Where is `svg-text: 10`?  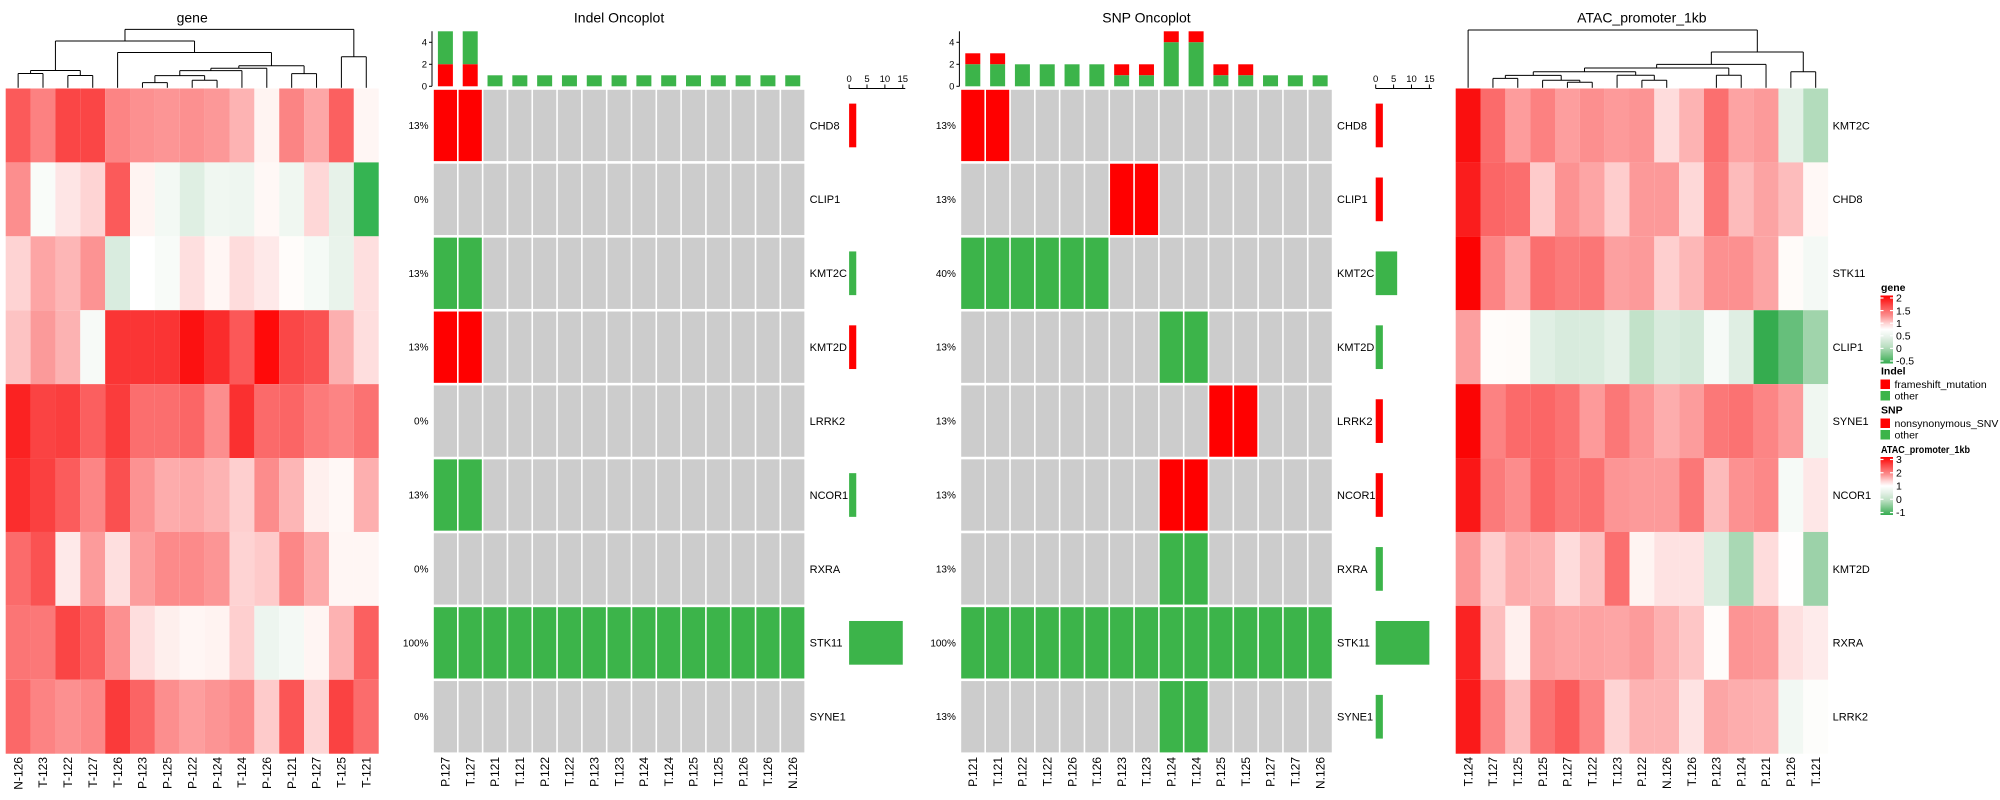
svg-text: 10 is located at coordinates (885, 79).